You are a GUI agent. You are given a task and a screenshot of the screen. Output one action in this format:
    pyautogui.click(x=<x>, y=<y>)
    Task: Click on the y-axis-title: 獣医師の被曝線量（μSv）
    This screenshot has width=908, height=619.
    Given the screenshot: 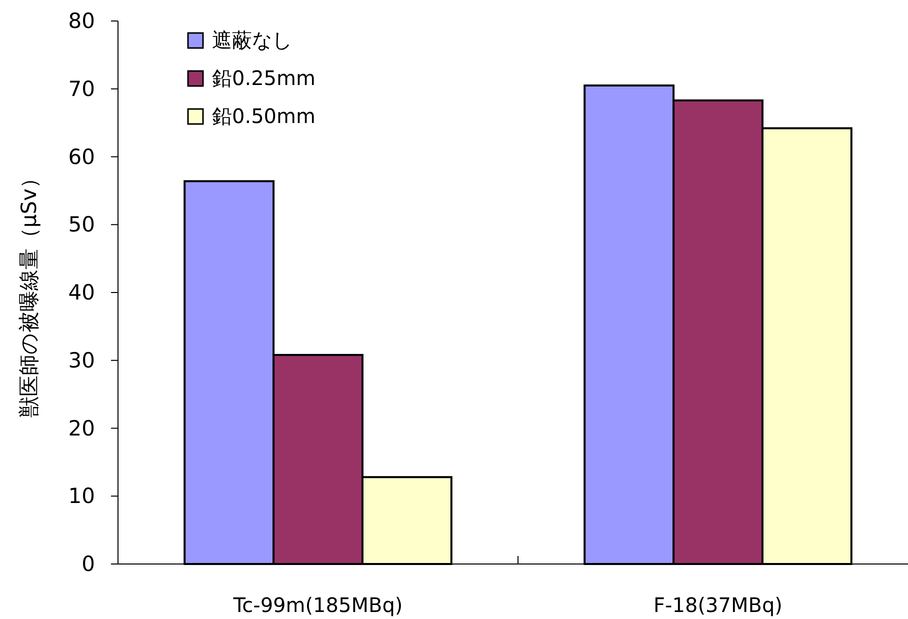 What is the action you would take?
    pyautogui.click(x=29, y=292)
    